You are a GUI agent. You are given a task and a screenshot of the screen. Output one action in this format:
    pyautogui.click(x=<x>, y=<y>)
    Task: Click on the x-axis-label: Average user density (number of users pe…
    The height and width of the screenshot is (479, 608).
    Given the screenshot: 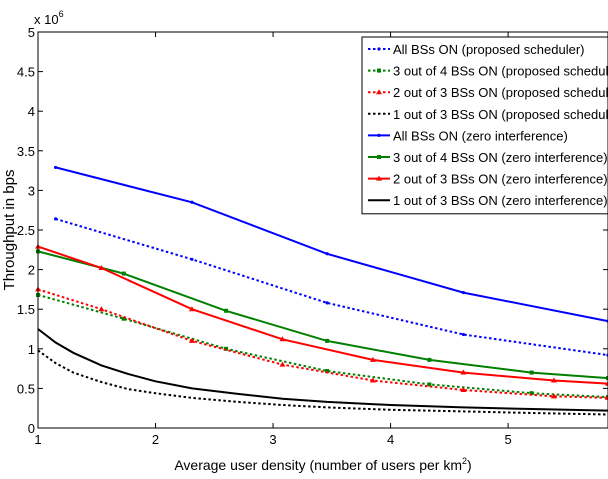 What is the action you would take?
    pyautogui.click(x=322, y=464)
    